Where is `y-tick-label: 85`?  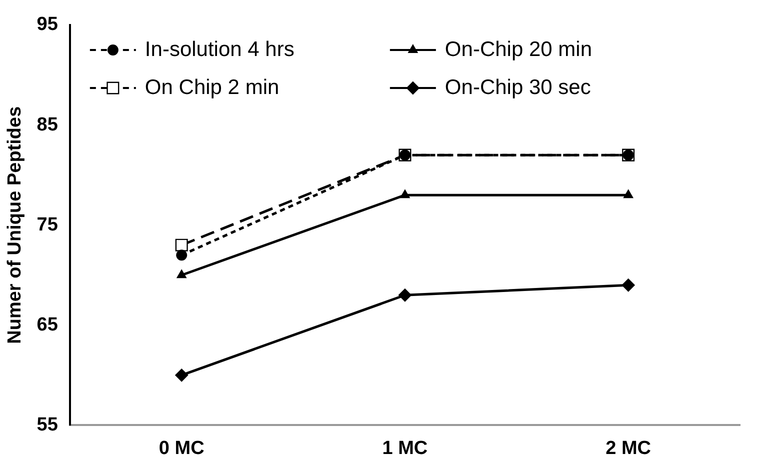 y-tick-label: 85 is located at coordinates (47, 125).